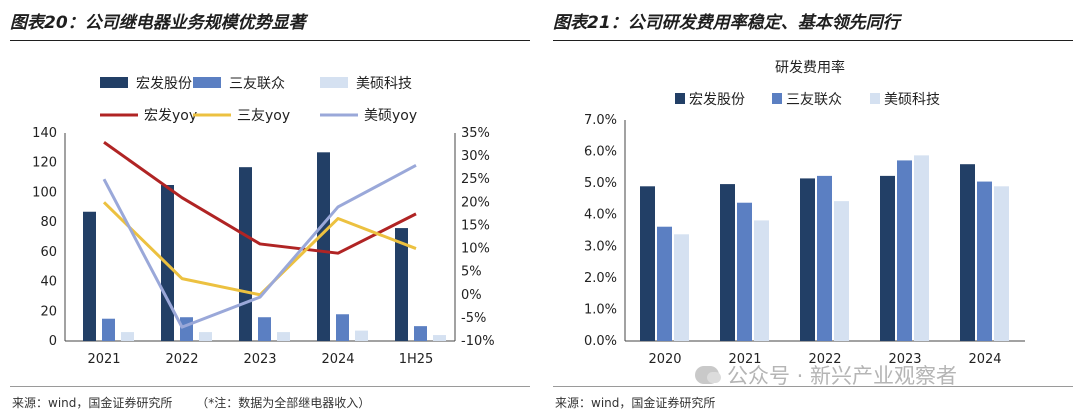  I want to click on right-source: 来源：wind，国金证券研究所, so click(635, 402).